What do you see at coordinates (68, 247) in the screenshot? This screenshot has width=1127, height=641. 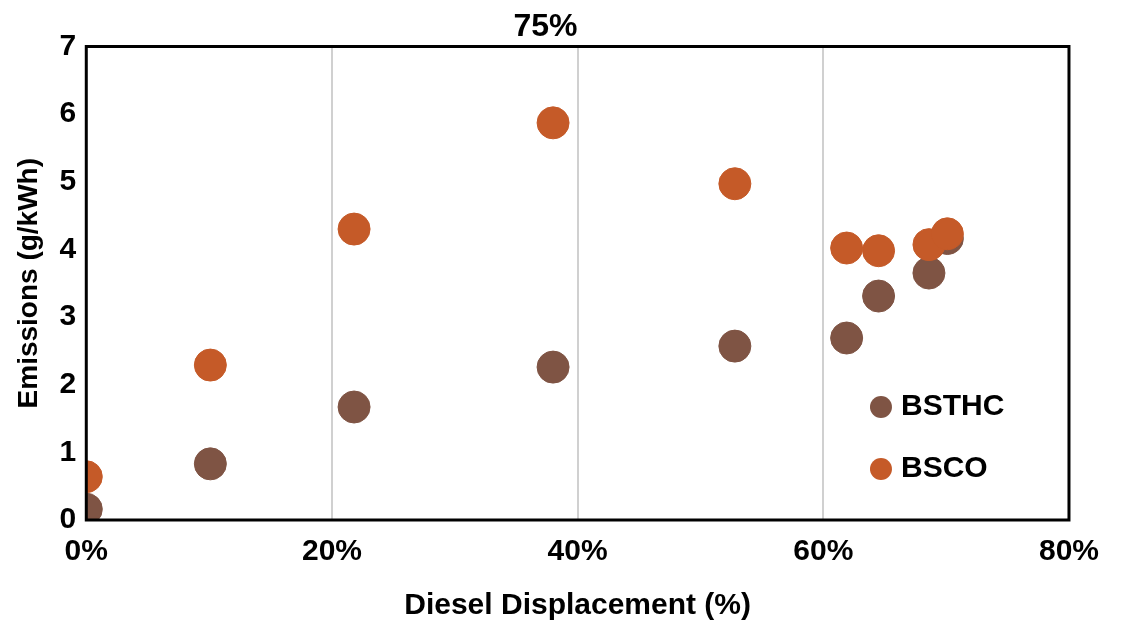 I see `y-tick-label: 4` at bounding box center [68, 247].